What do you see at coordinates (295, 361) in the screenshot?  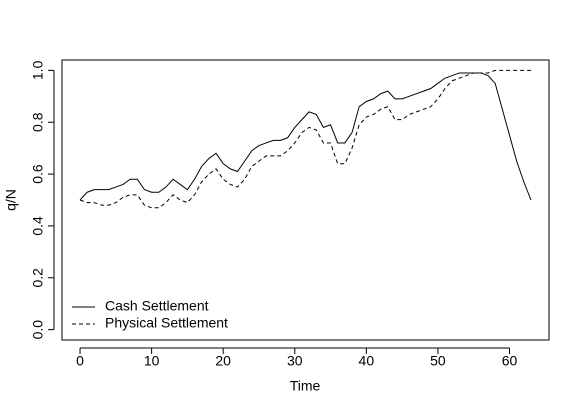 I see `x-tick-label: 30` at bounding box center [295, 361].